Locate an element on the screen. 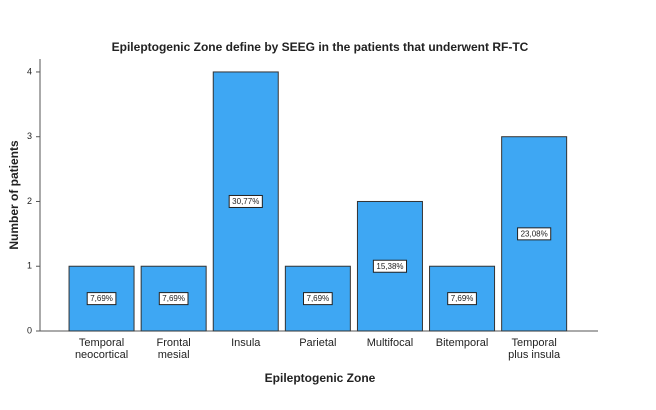 This screenshot has width=656, height=410. x-tick-label: Temporal neocortical is located at coordinates (101, 349).